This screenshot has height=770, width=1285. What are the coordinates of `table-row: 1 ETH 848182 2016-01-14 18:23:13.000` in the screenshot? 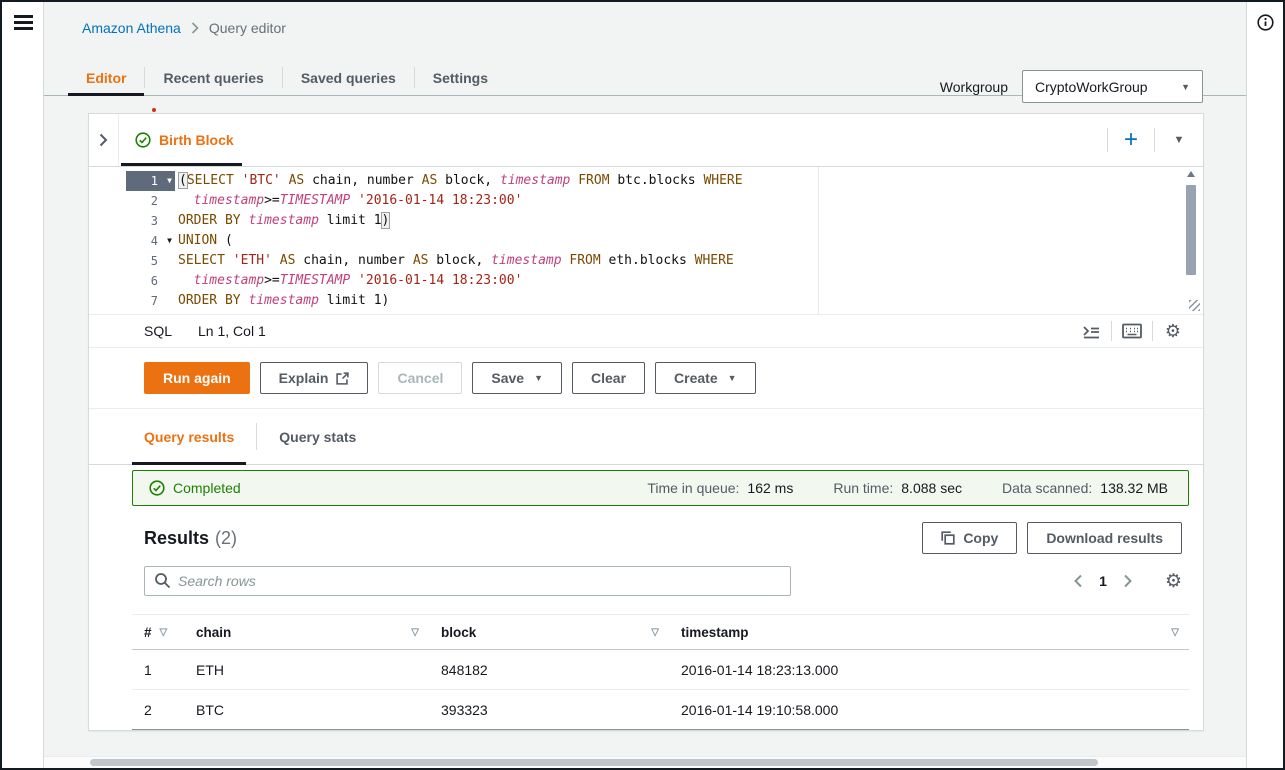 It's located at (660, 670).